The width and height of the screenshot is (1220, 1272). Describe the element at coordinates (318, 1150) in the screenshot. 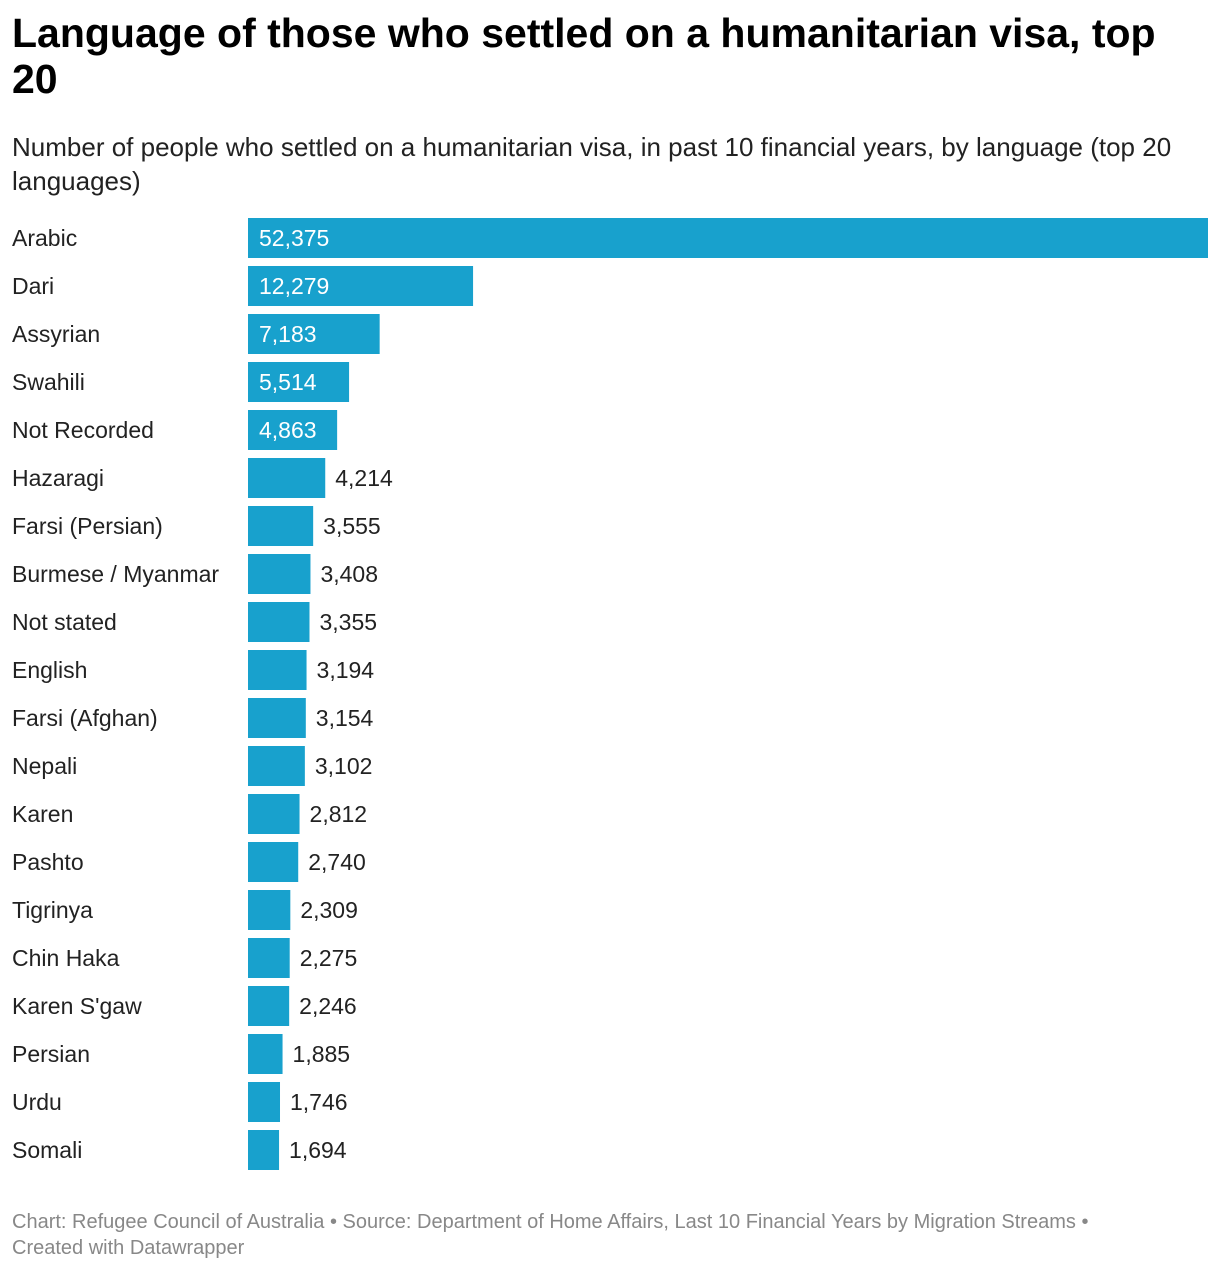

I see `value-label: 1,694` at that location.